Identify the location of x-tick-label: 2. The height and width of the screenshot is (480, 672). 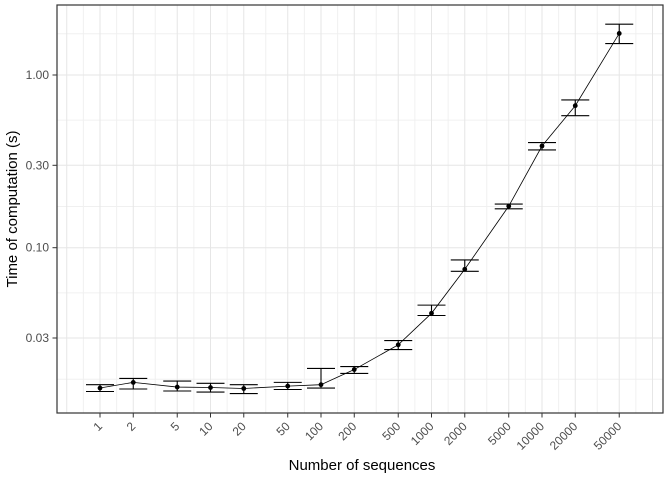
(131, 426).